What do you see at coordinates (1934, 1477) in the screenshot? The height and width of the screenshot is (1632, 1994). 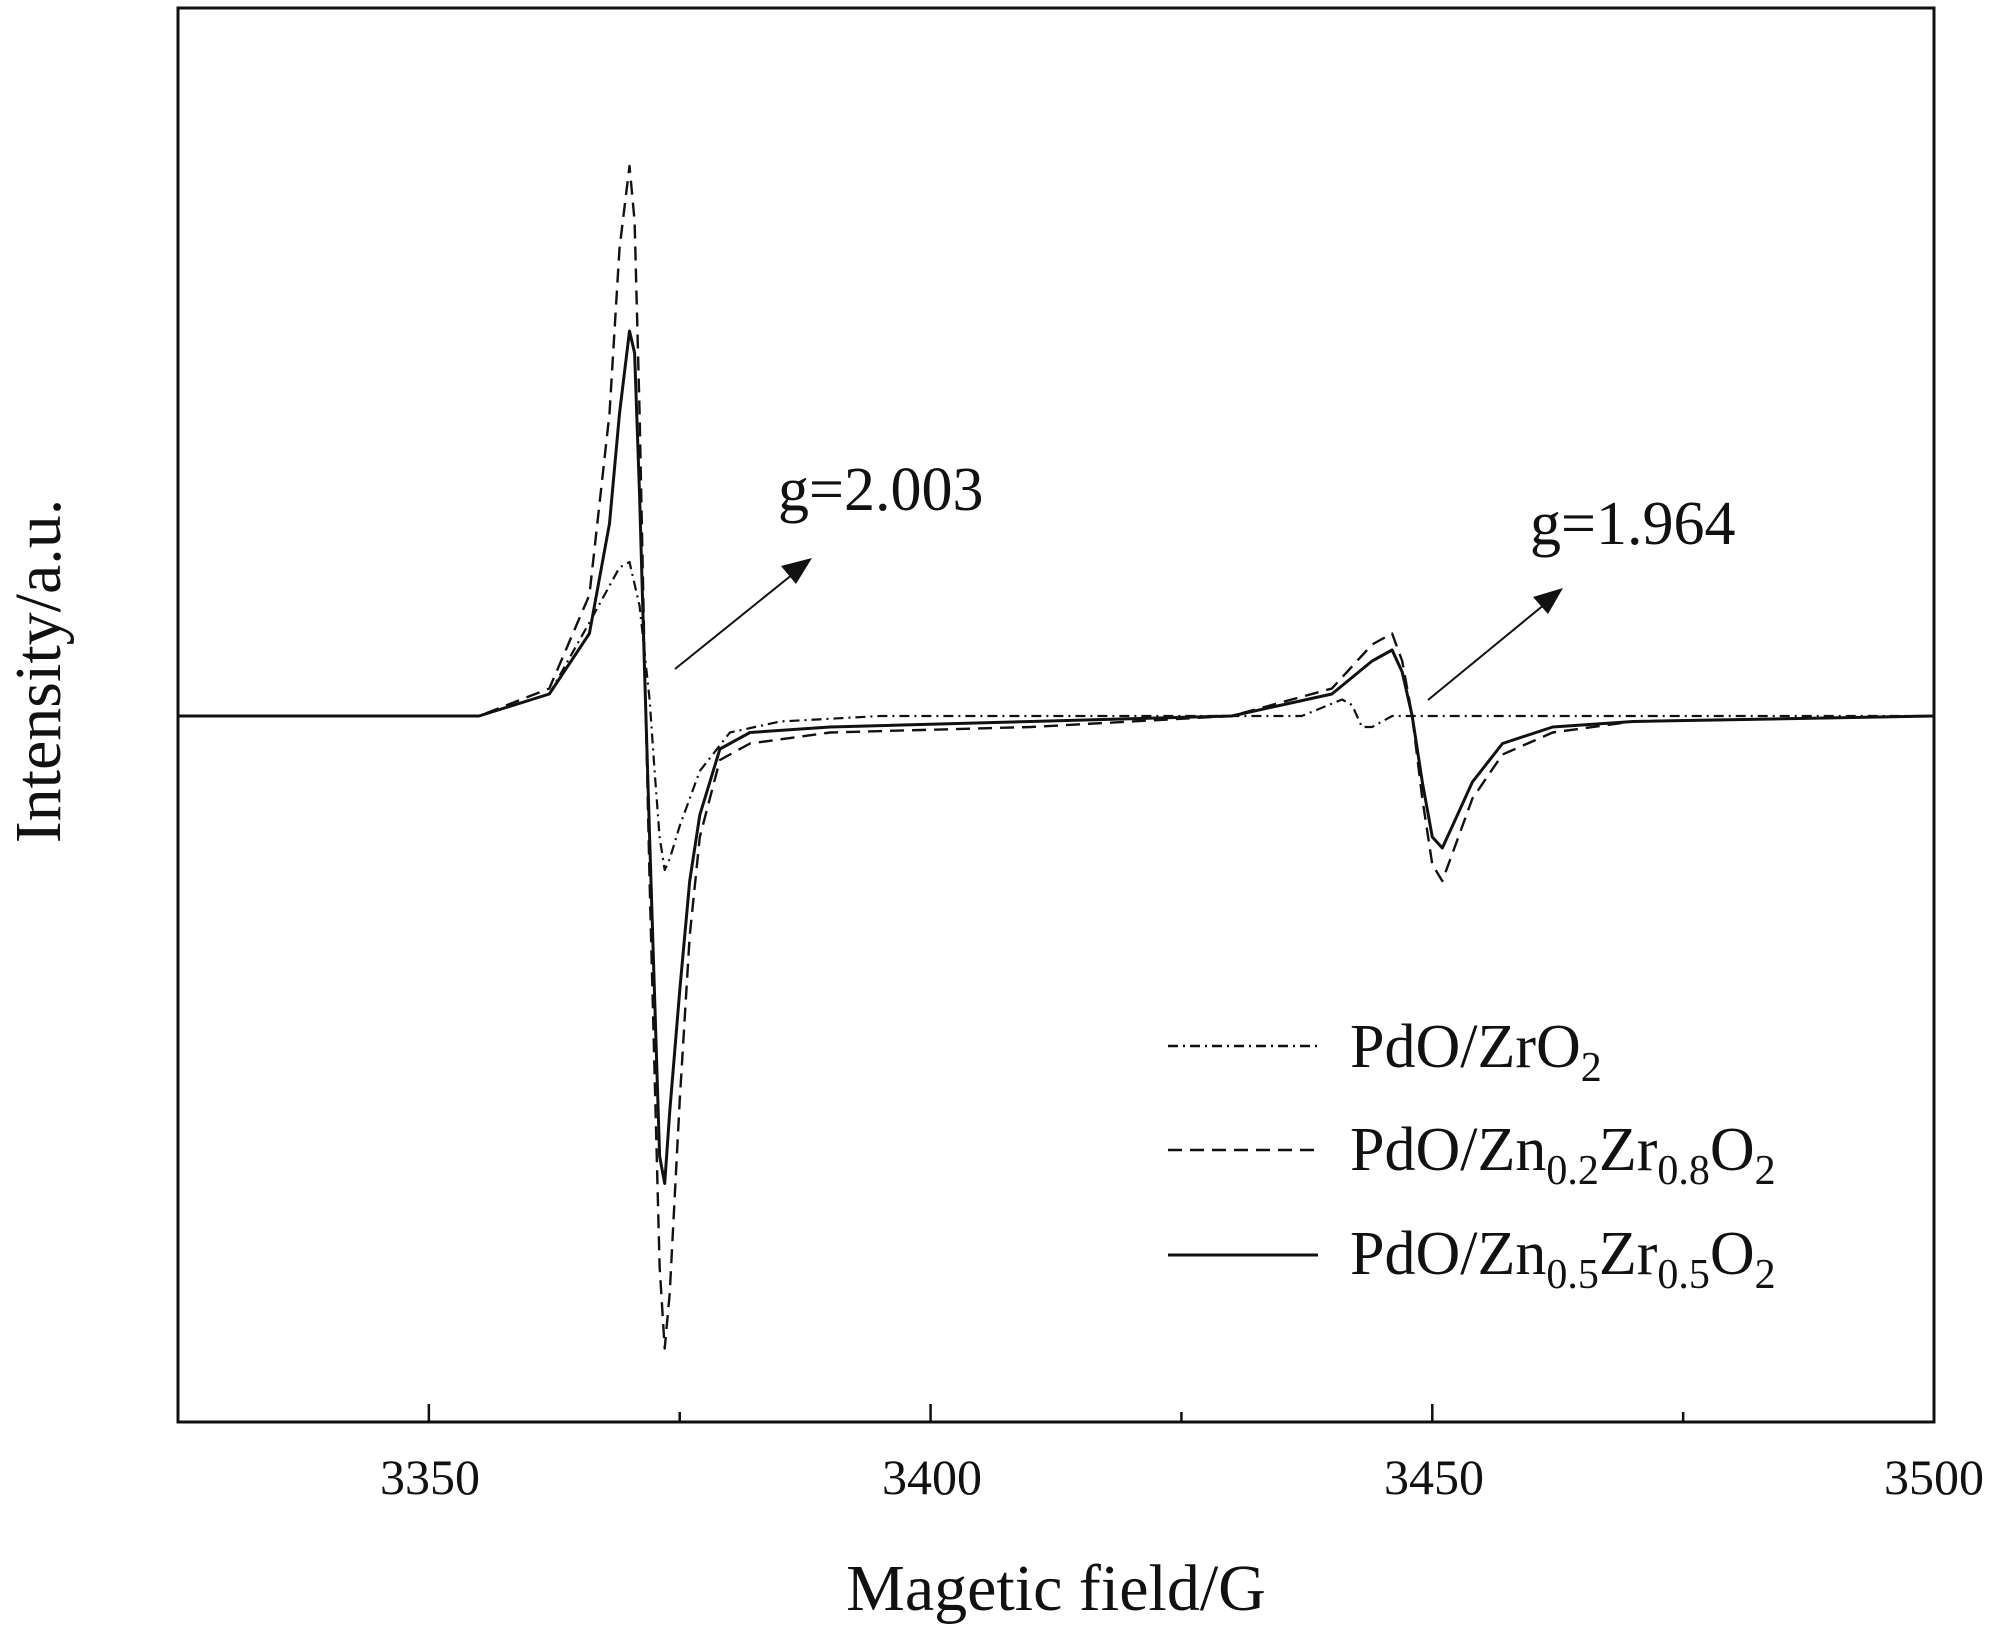 I see `x-tick-label-3500: 3500` at bounding box center [1934, 1477].